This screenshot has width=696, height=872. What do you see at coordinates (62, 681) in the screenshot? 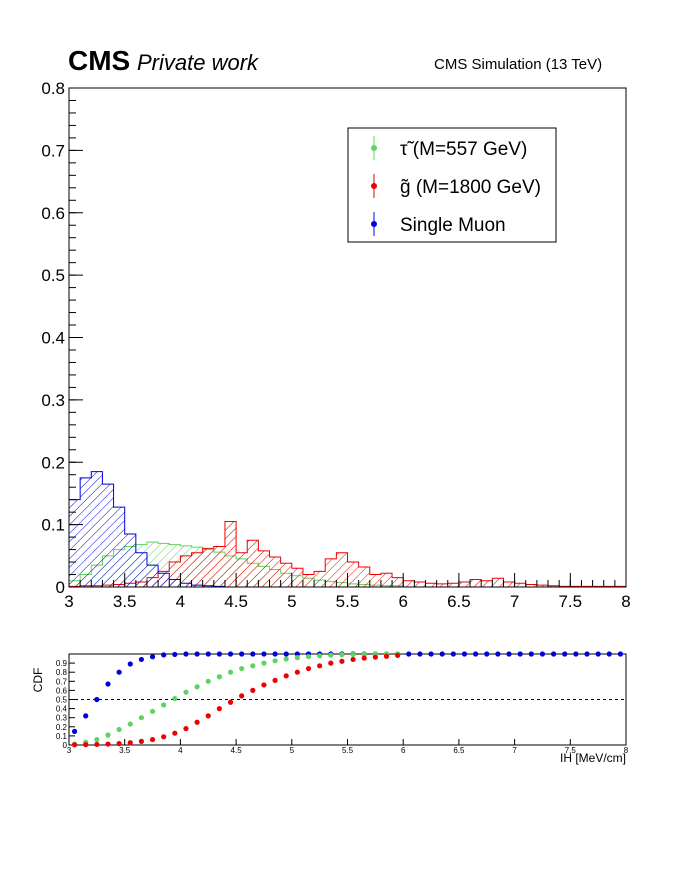
I see `cdf-y-tick-label-7: 0.7` at bounding box center [62, 681].